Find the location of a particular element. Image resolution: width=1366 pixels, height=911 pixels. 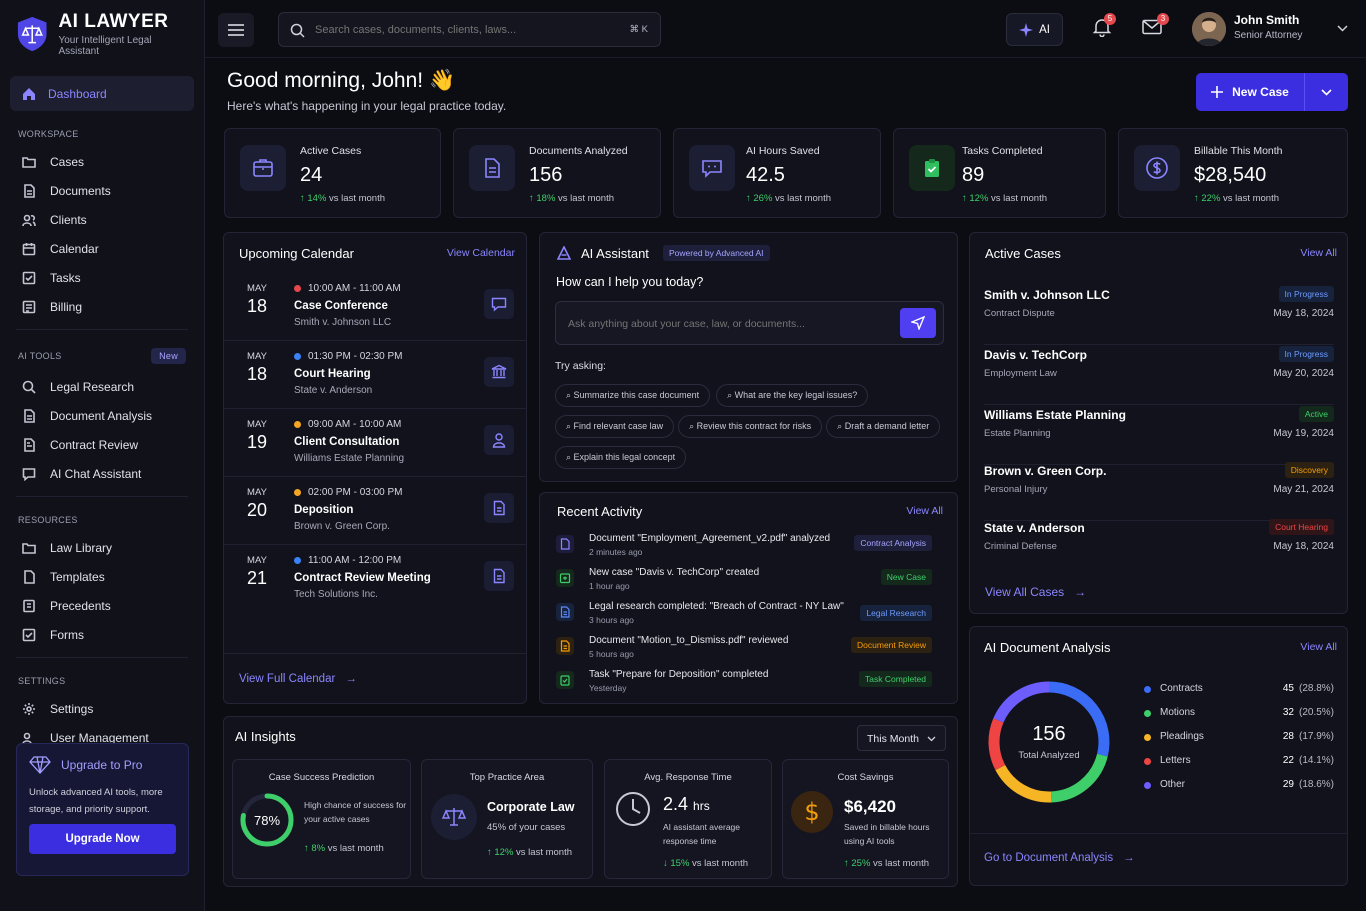

nav-templates: Templates is located at coordinates (102, 576).